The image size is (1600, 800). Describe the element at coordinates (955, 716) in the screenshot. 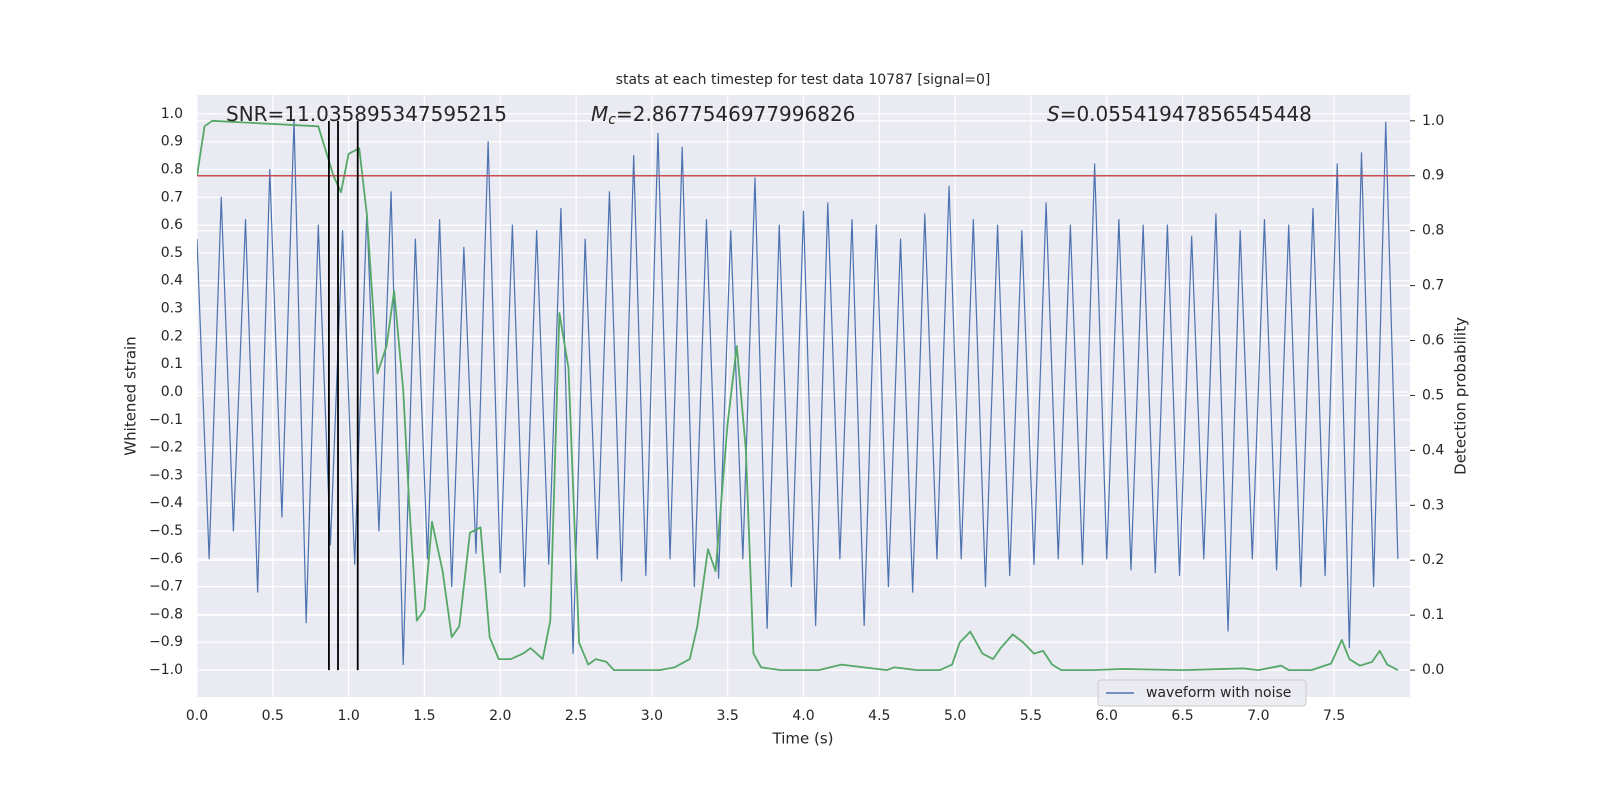

I see `x-tick-label: 5.0` at that location.